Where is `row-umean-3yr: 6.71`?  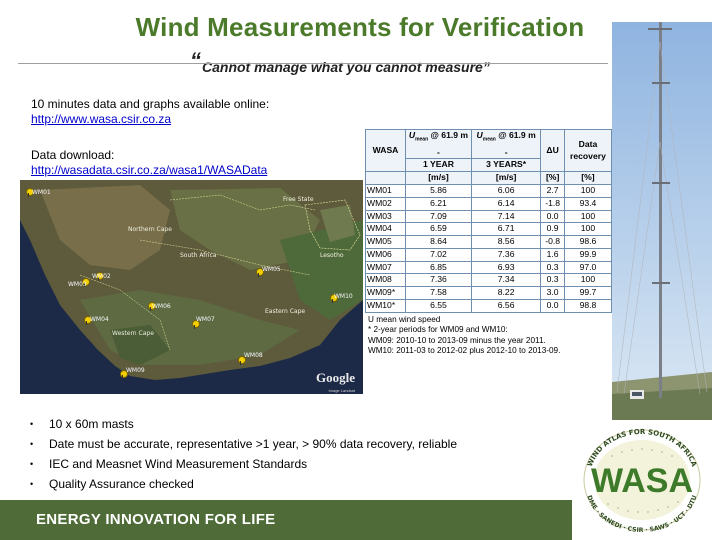
row-umean-3yr: 6.71 is located at coordinates (506, 229).